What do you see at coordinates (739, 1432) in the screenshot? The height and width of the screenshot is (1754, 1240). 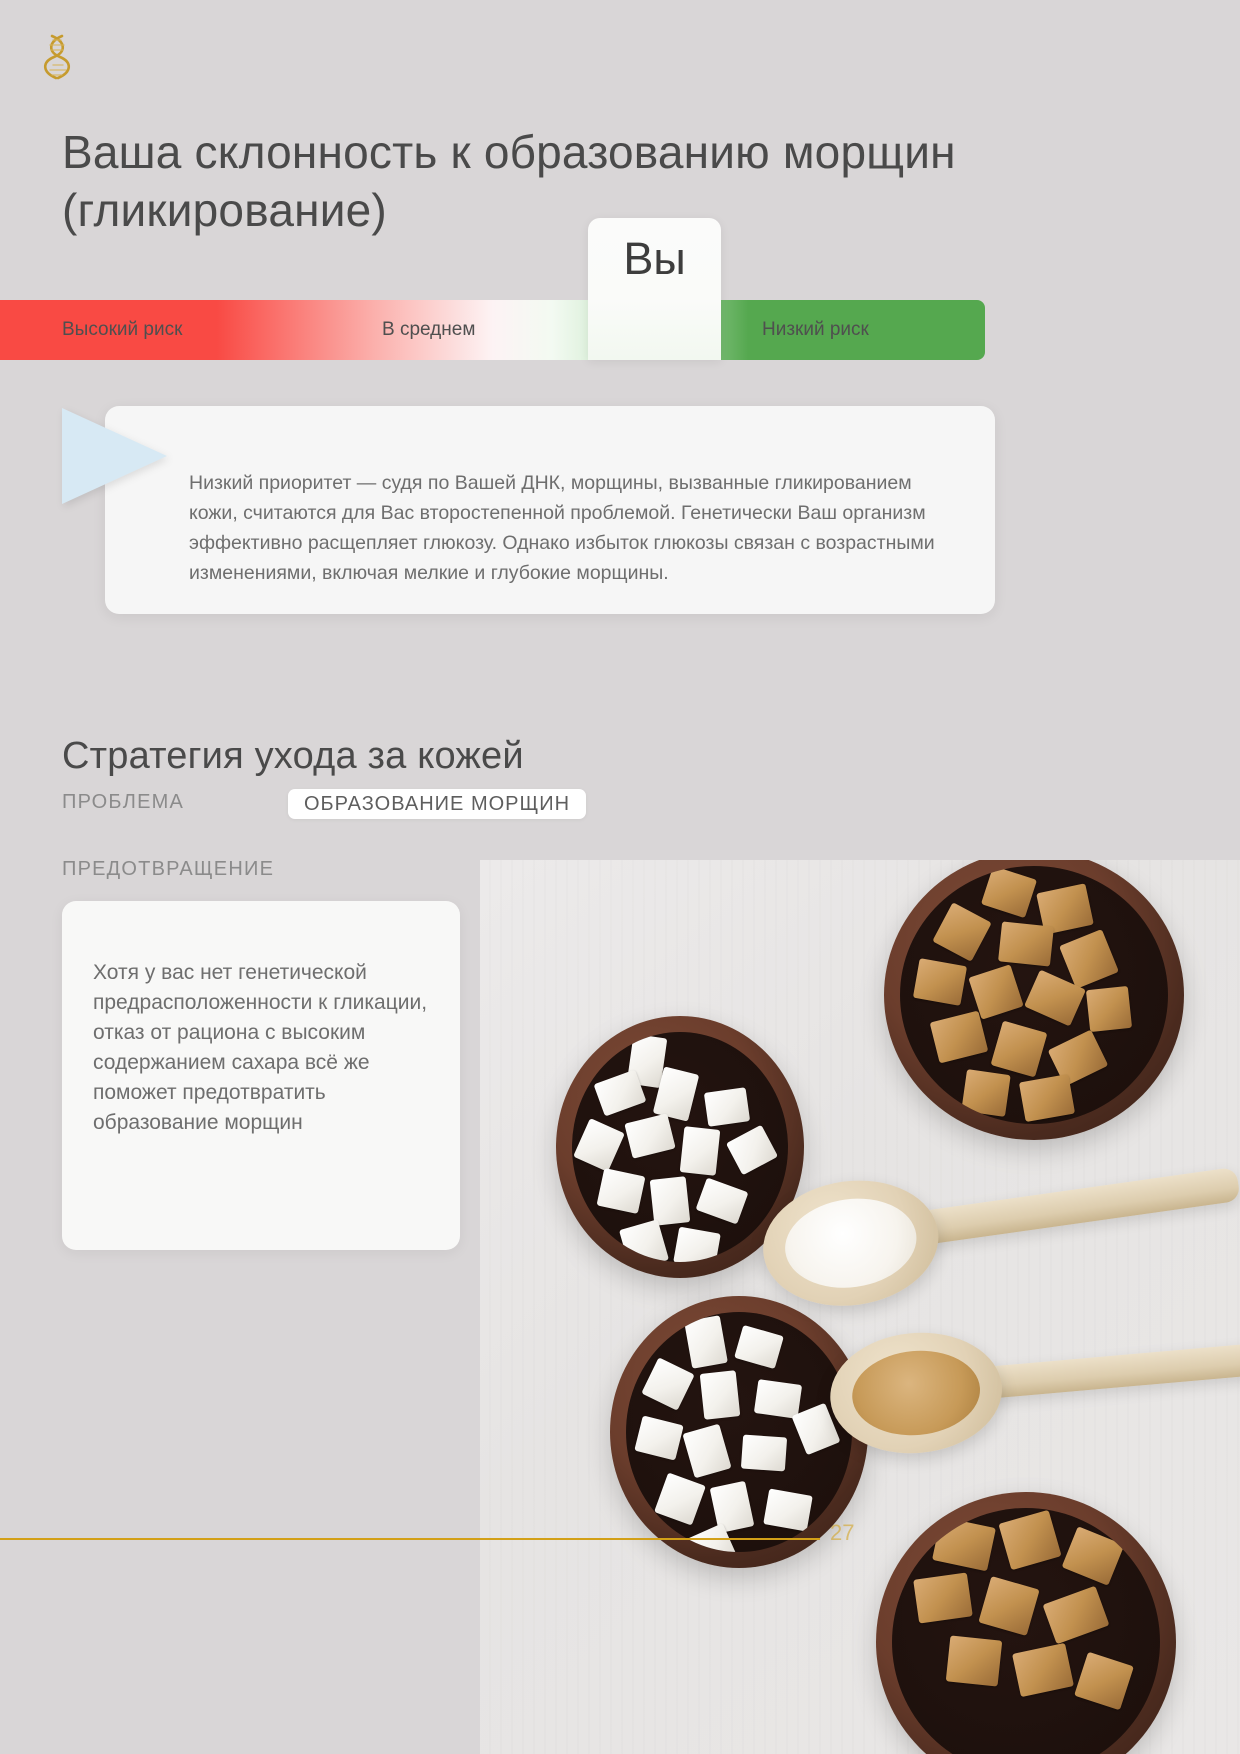 I see `bowl-white-sugar-bottom` at bounding box center [739, 1432].